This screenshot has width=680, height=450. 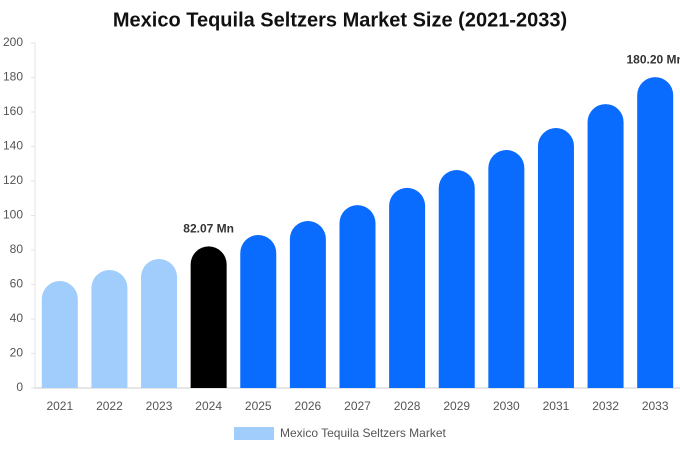 What do you see at coordinates (258, 406) in the screenshot?
I see `x-tick-label: 2025` at bounding box center [258, 406].